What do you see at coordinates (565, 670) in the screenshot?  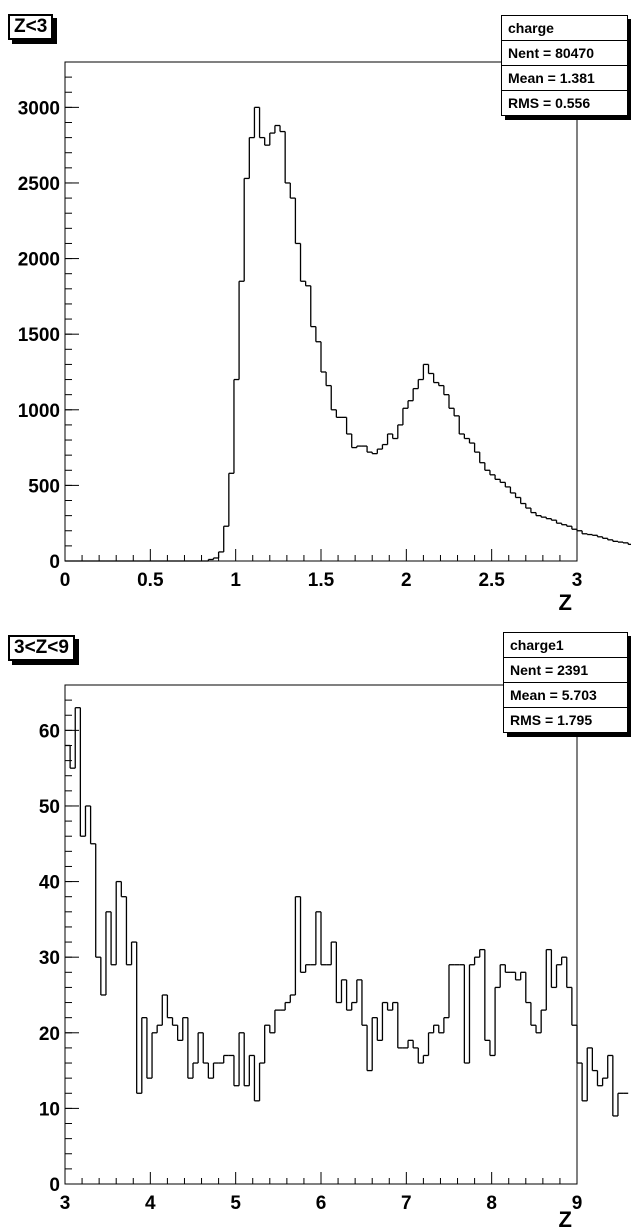 I see `stats-entries: Nent = 2391` at bounding box center [565, 670].